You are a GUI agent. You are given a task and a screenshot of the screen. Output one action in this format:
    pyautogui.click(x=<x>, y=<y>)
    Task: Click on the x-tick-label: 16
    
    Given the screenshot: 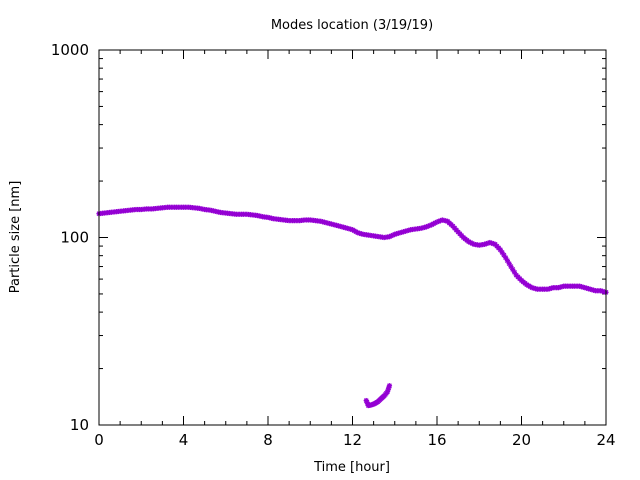 What is the action you would take?
    pyautogui.click(x=436, y=440)
    